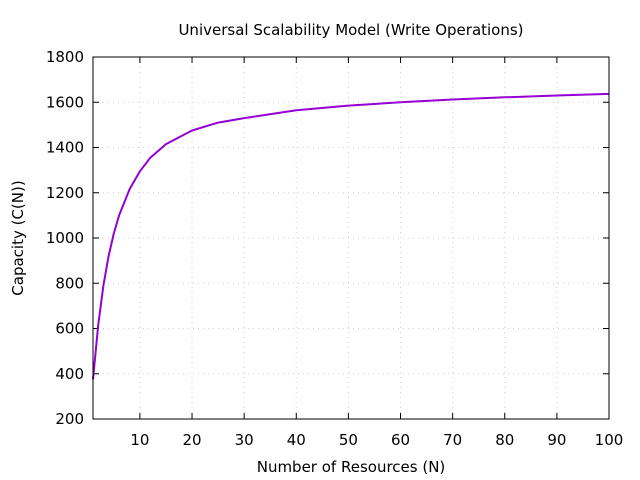  I want to click on x-tick-label: 90, so click(556, 440).